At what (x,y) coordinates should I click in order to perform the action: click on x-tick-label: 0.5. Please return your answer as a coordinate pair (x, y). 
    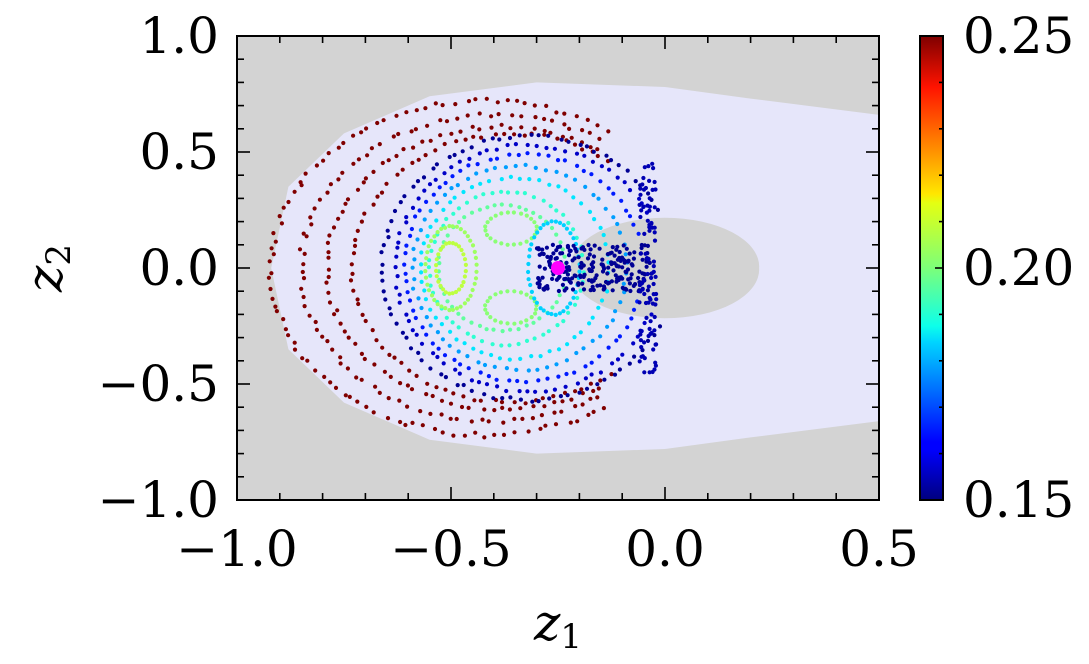
    Looking at the image, I should click on (879, 549).